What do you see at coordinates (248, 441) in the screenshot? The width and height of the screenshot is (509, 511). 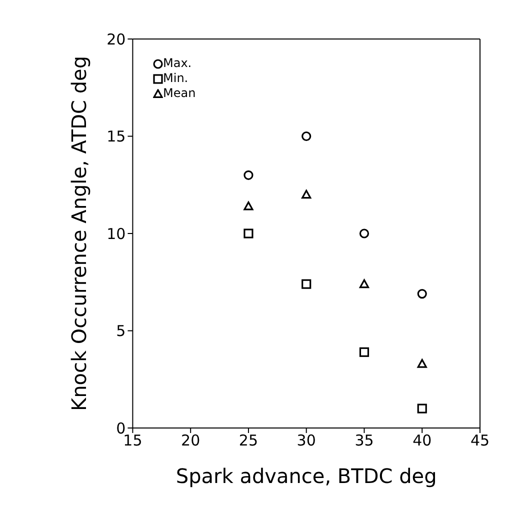 I see `x-tick-label: 25` at bounding box center [248, 441].